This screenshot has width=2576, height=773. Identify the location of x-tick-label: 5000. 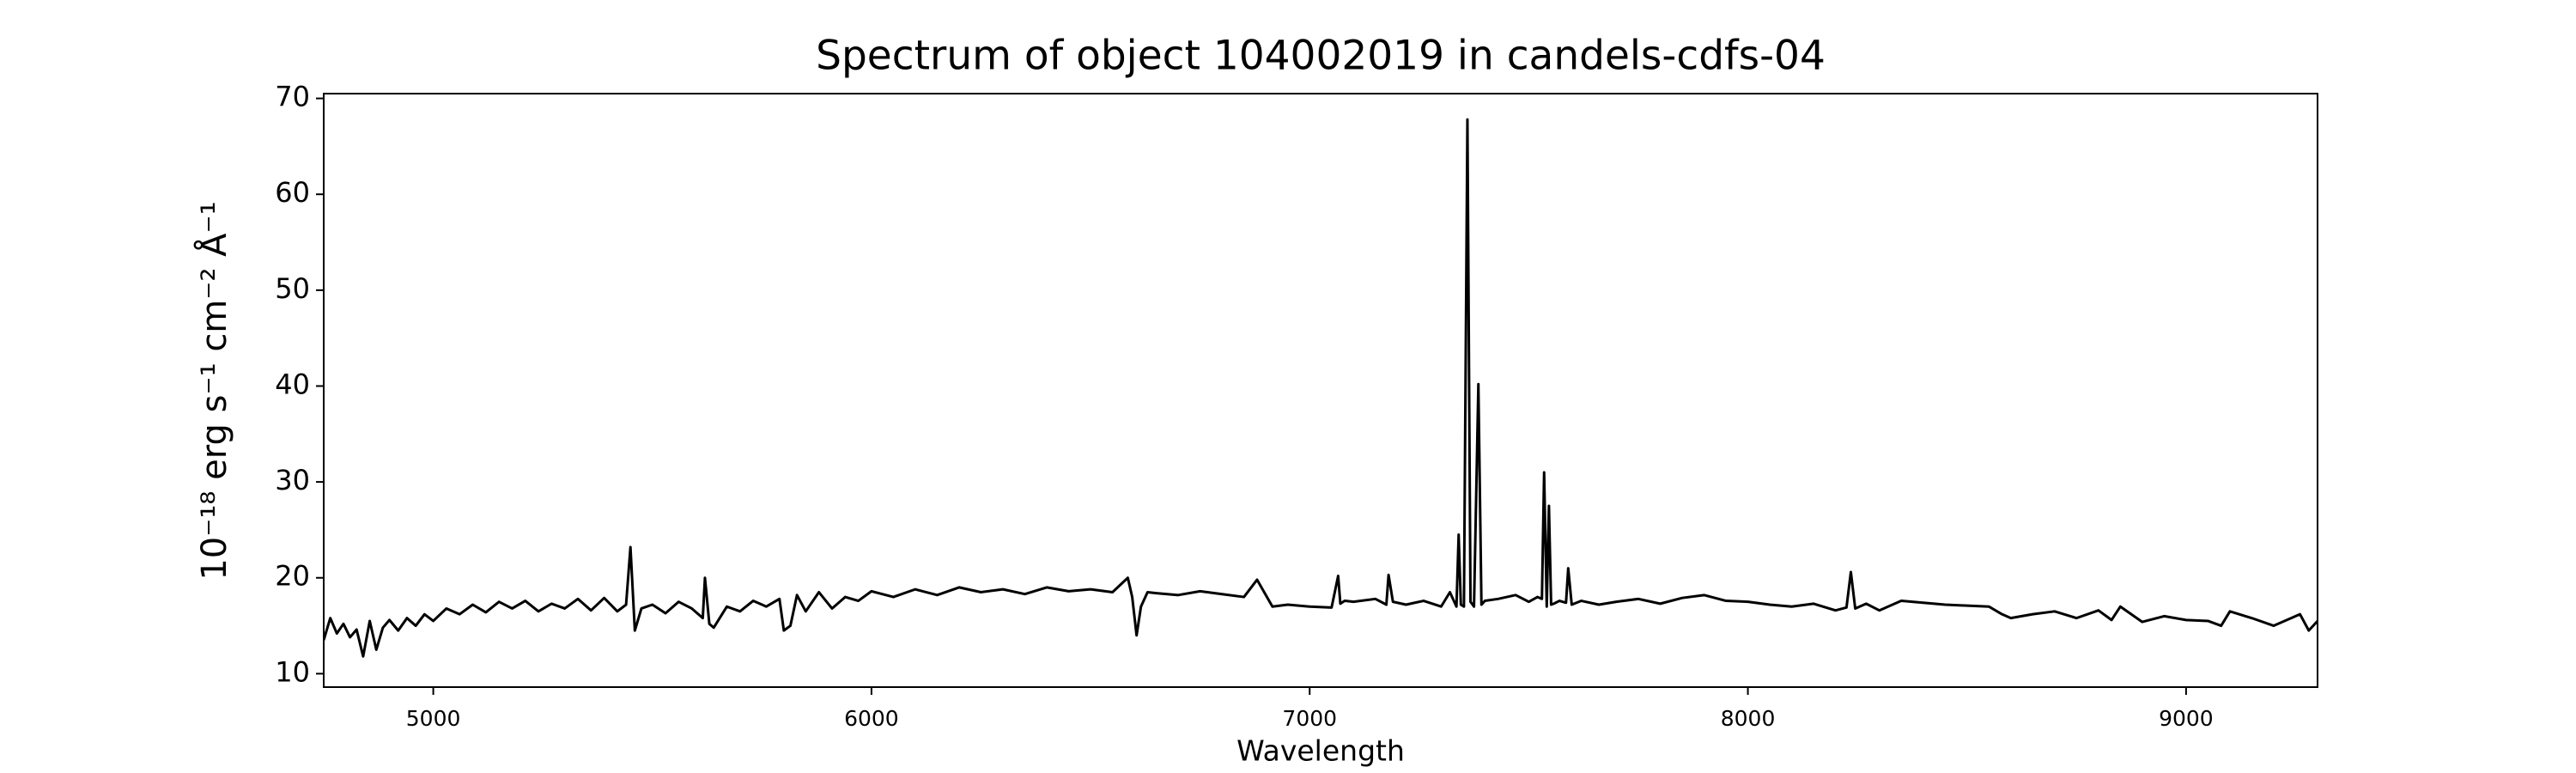
(433, 718).